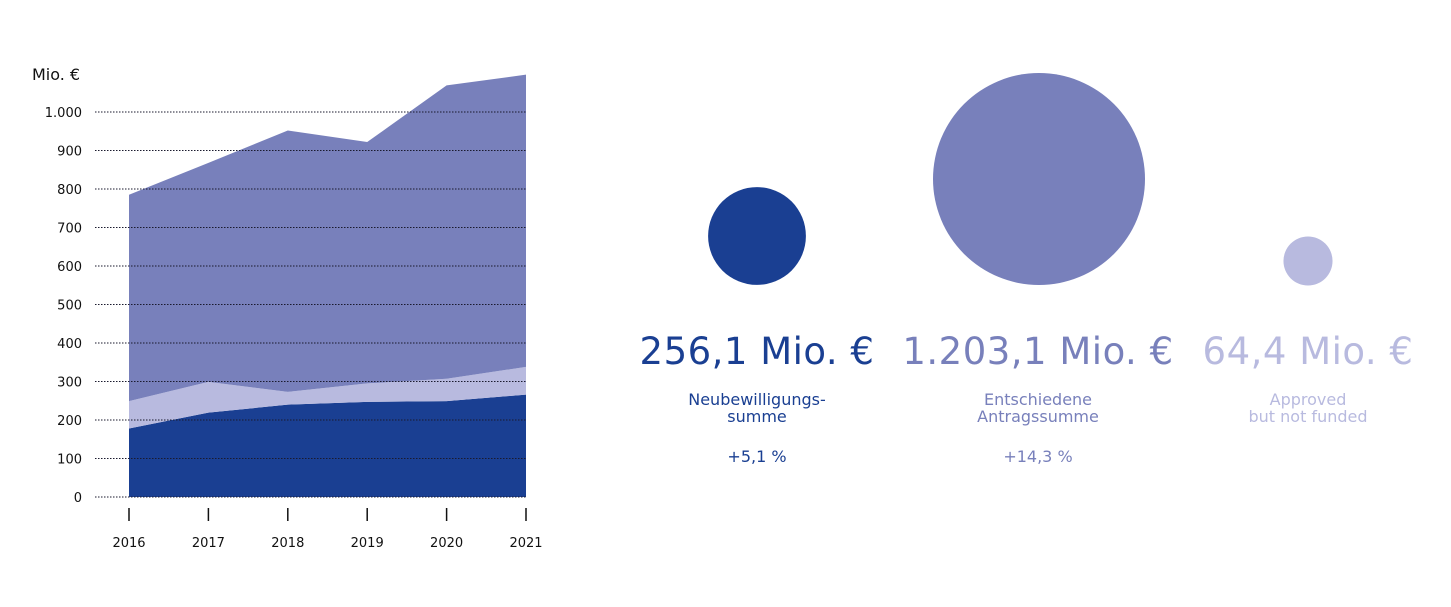 This screenshot has width=1451, height=607. Describe the element at coordinates (757, 236) in the screenshot. I see `bubble-neubewilligung` at that location.